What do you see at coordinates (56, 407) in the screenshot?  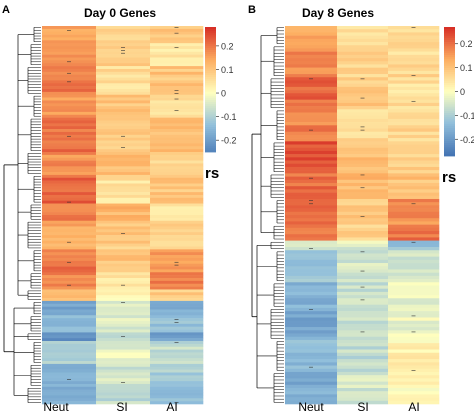 I see `panel-a-col-label-neut: Neut` at bounding box center [56, 407].